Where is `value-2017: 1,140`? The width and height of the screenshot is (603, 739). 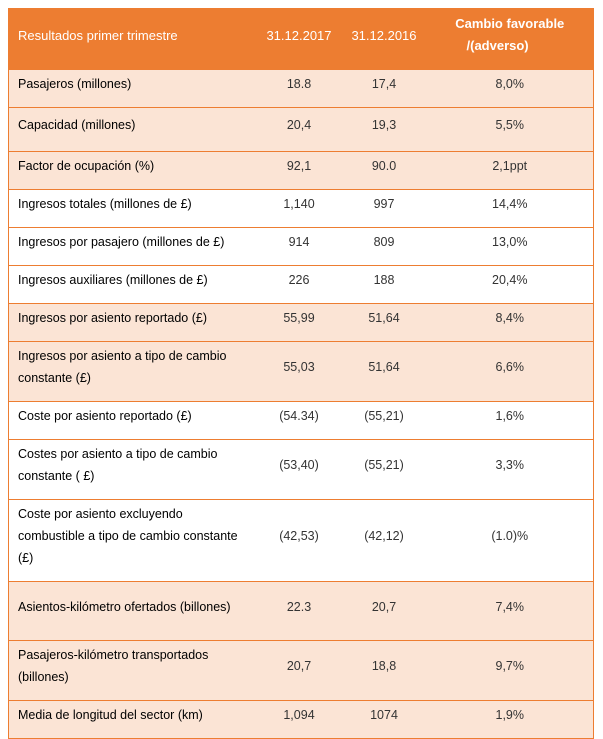
value-2017: 1,140 is located at coordinates (299, 208).